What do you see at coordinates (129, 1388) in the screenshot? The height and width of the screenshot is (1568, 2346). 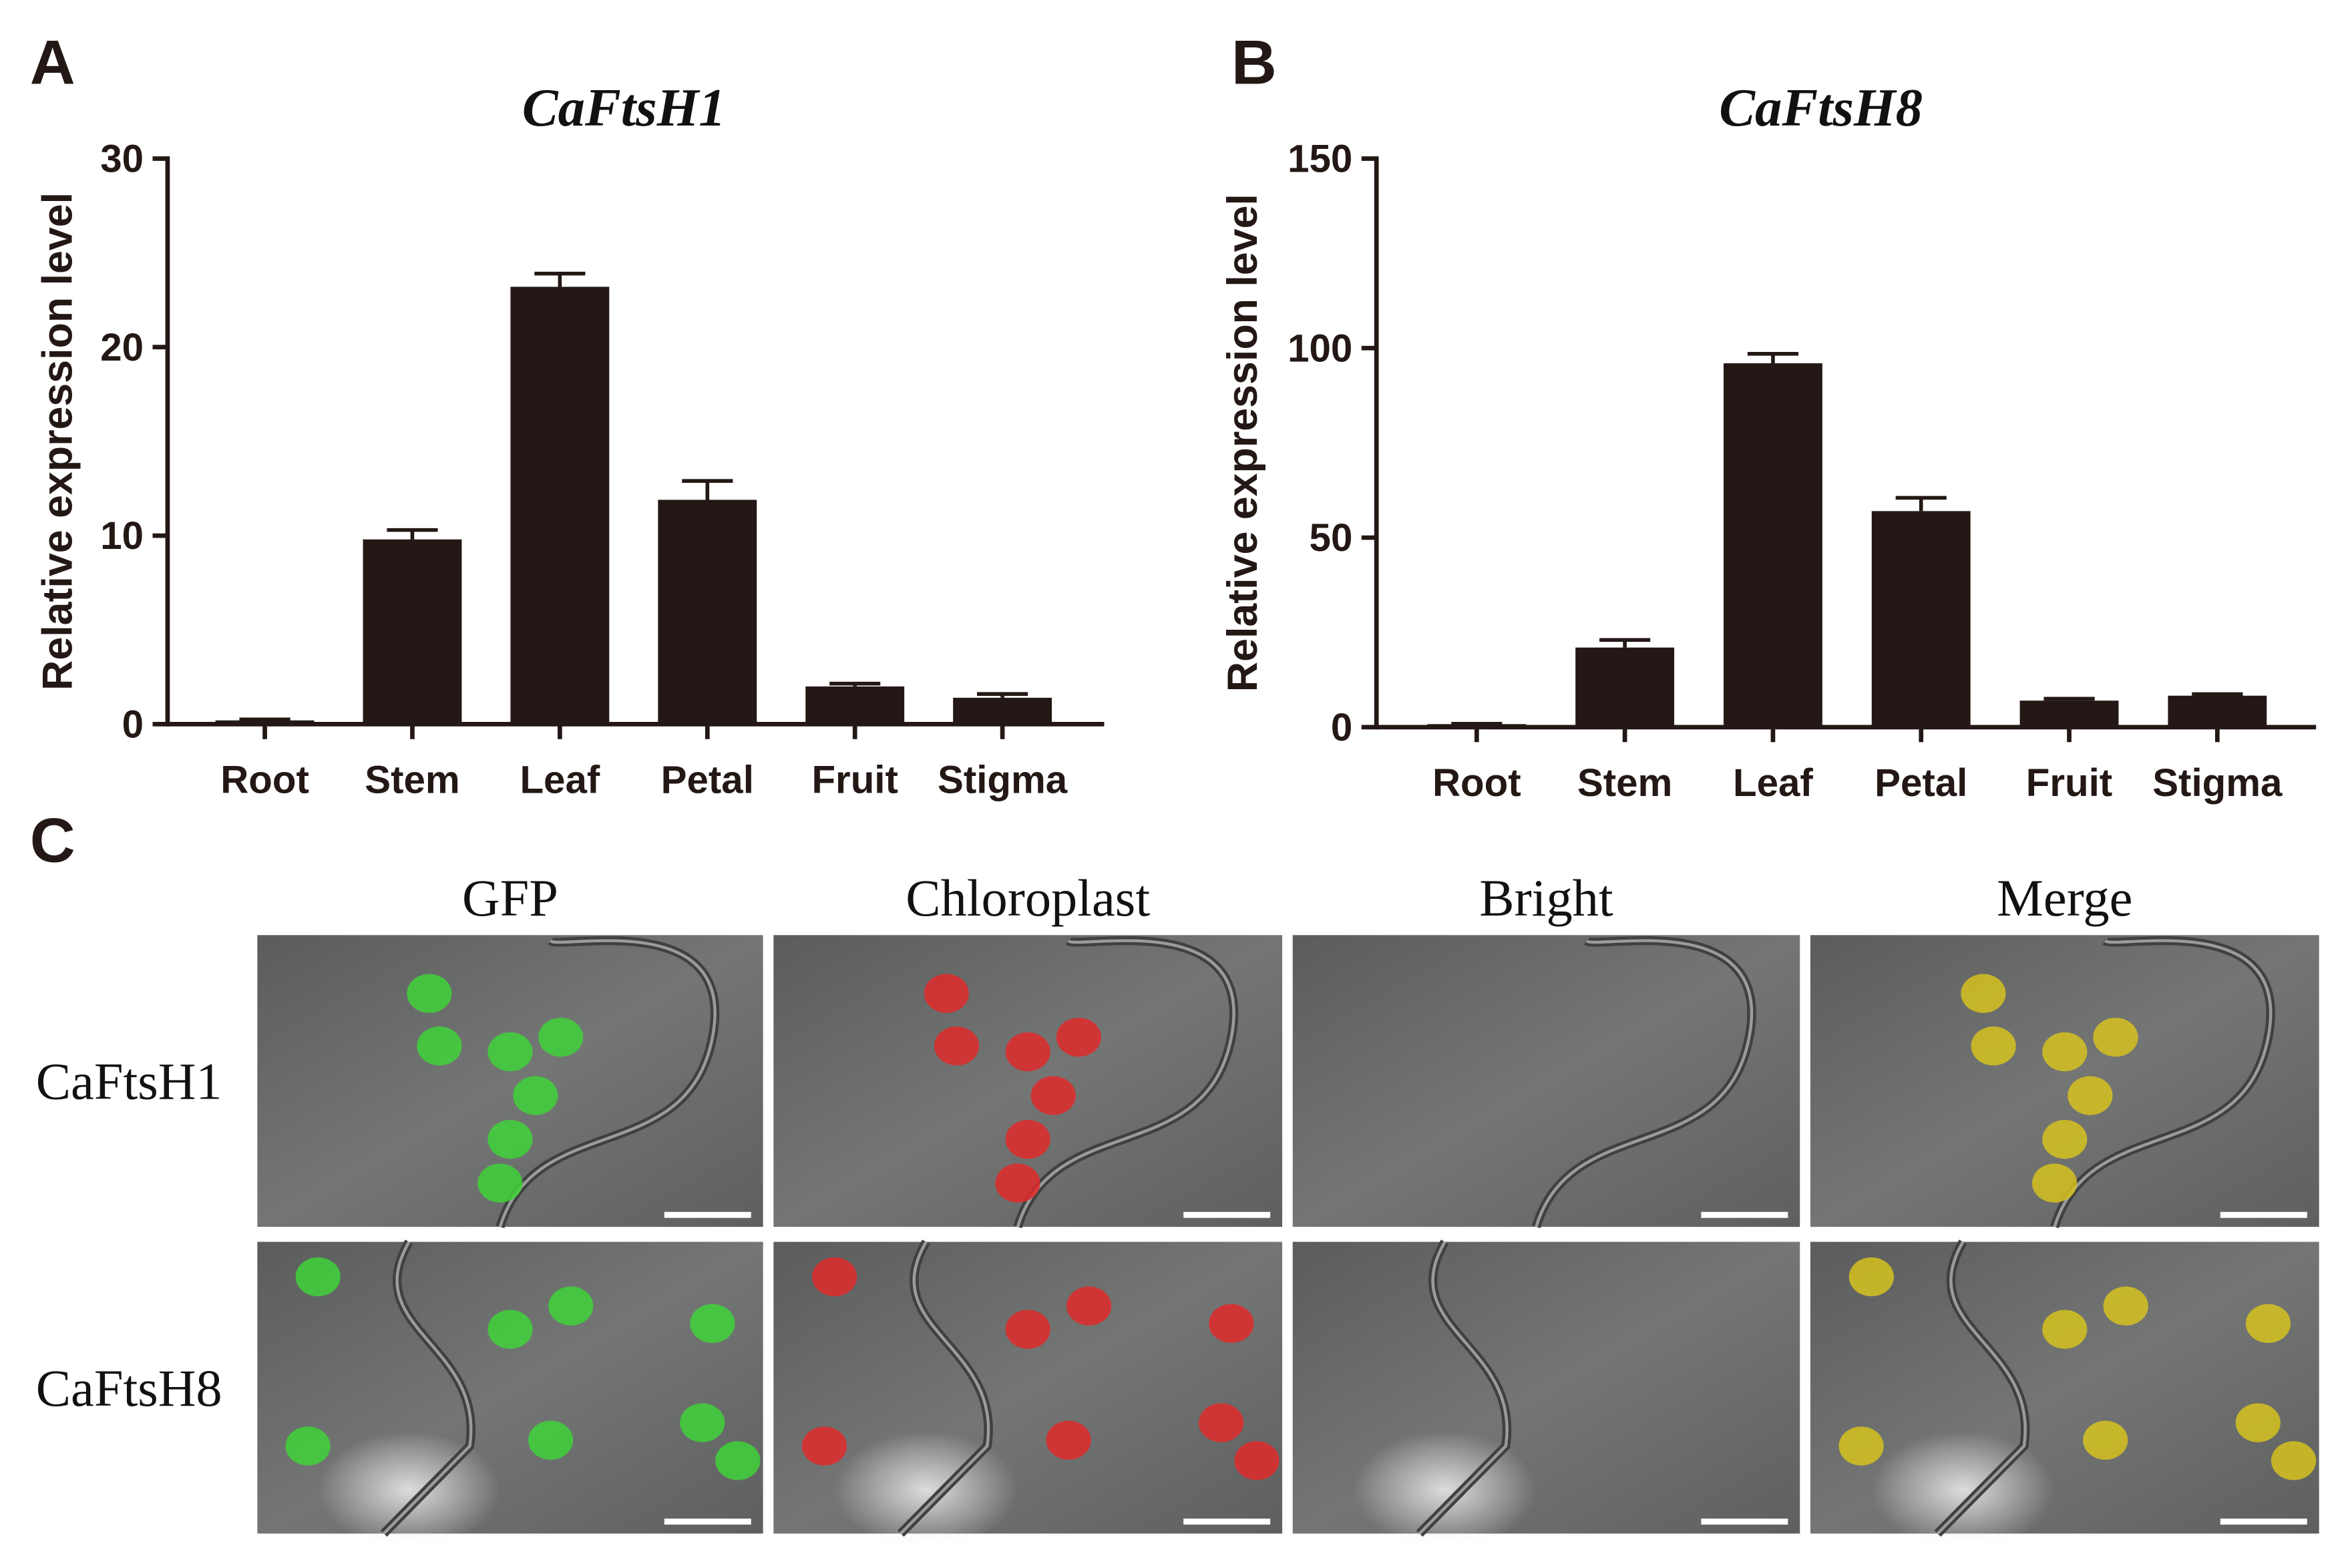 I see `row-label: CaFtsH8` at bounding box center [129, 1388].